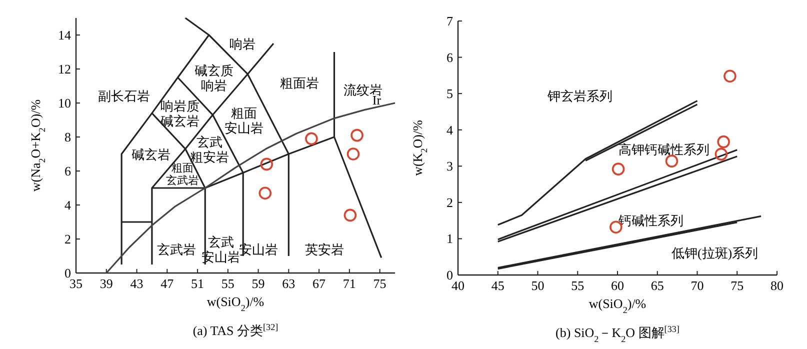 The image size is (807, 349). Describe the element at coordinates (65, 35) in the screenshot. I see `y-tick-label: 14` at that location.